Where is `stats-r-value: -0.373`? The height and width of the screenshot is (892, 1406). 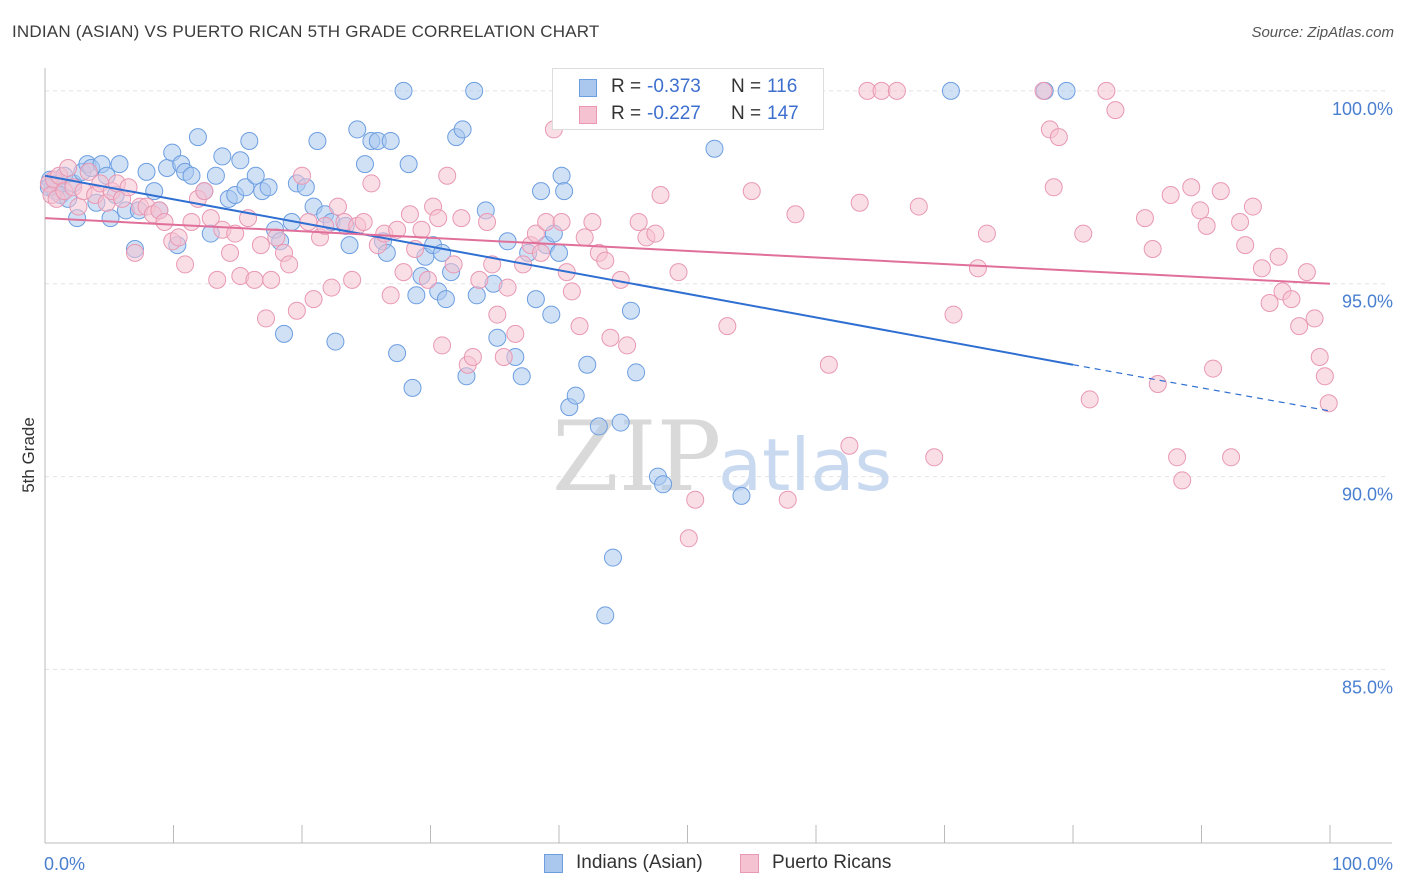
stats-r-value: -0.373 is located at coordinates (674, 86).